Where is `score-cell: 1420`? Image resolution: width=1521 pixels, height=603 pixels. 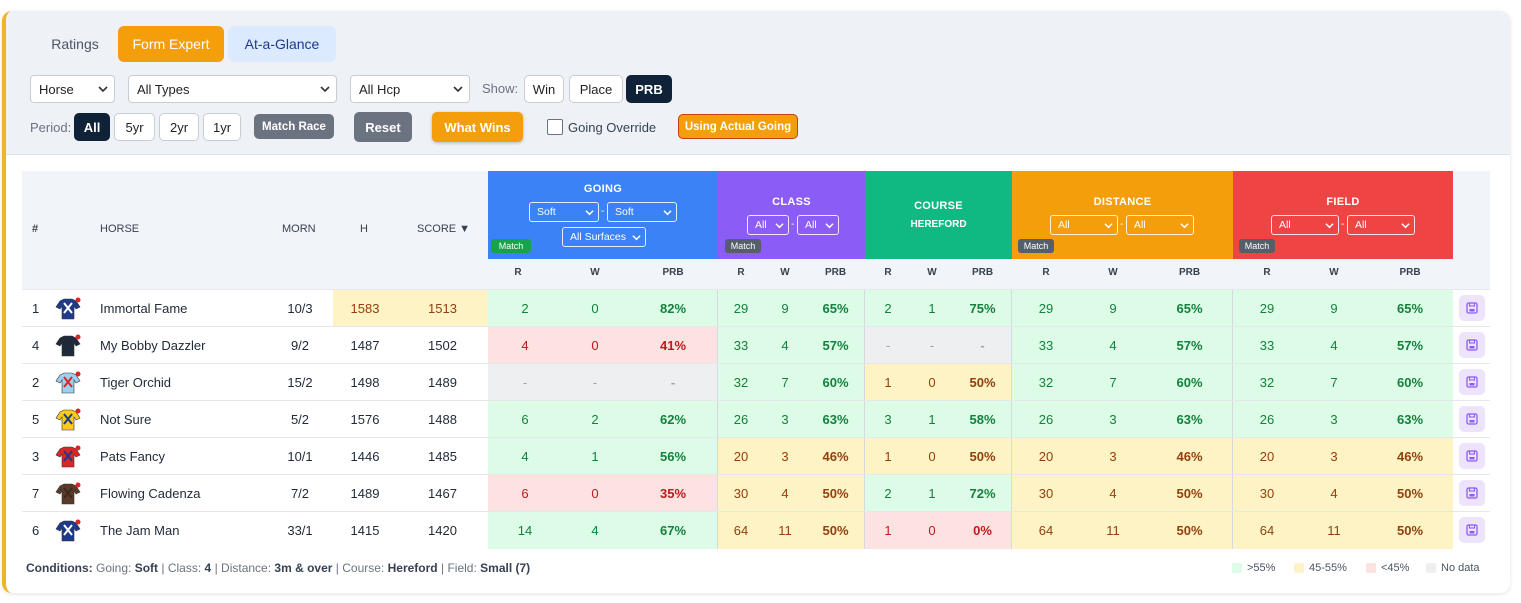 score-cell: 1420 is located at coordinates (442, 530).